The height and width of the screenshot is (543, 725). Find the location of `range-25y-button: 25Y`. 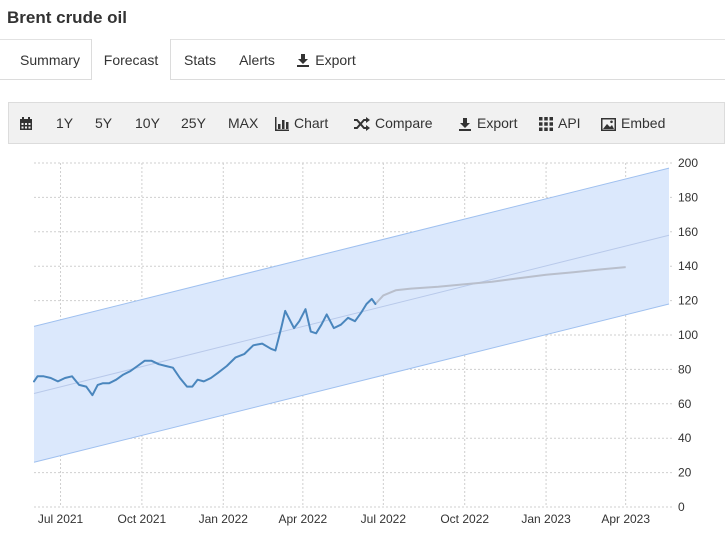

range-25y-button: 25Y is located at coordinates (193, 123).